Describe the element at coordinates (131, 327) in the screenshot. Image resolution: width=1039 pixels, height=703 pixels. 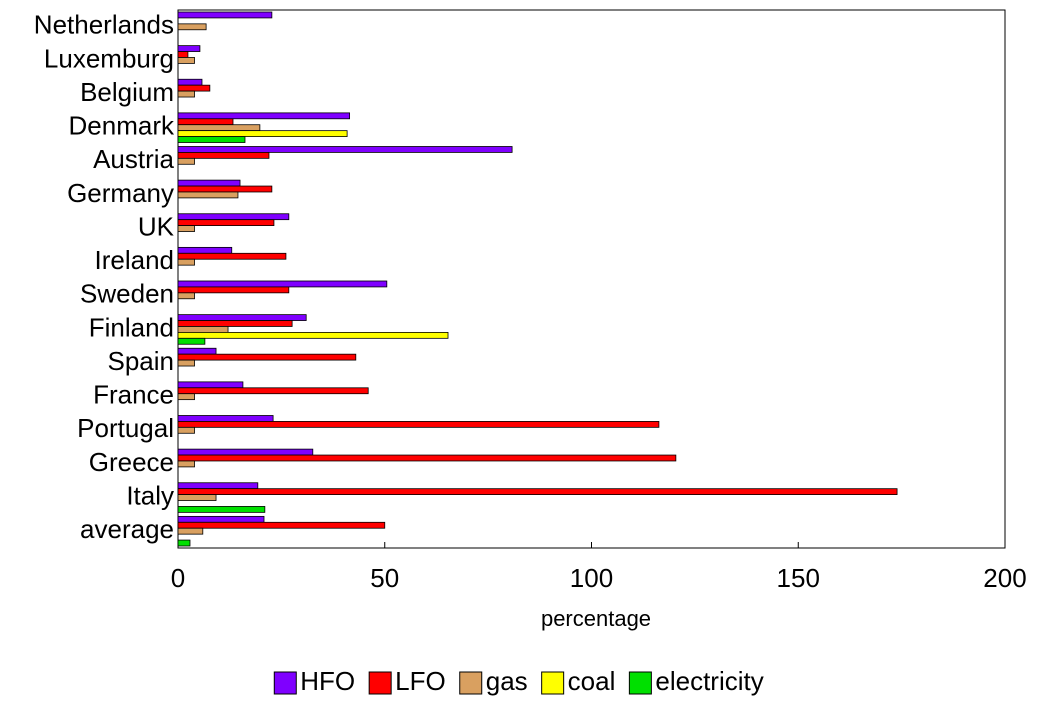
I see `y-tick-label: Finland` at that location.